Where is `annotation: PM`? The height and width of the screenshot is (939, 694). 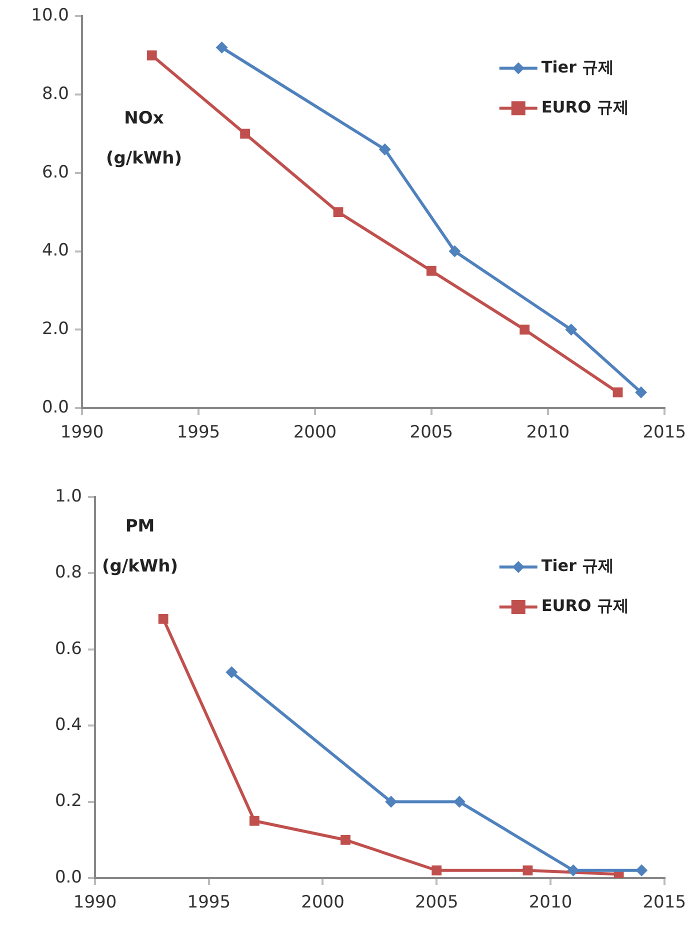 annotation: PM is located at coordinates (140, 526).